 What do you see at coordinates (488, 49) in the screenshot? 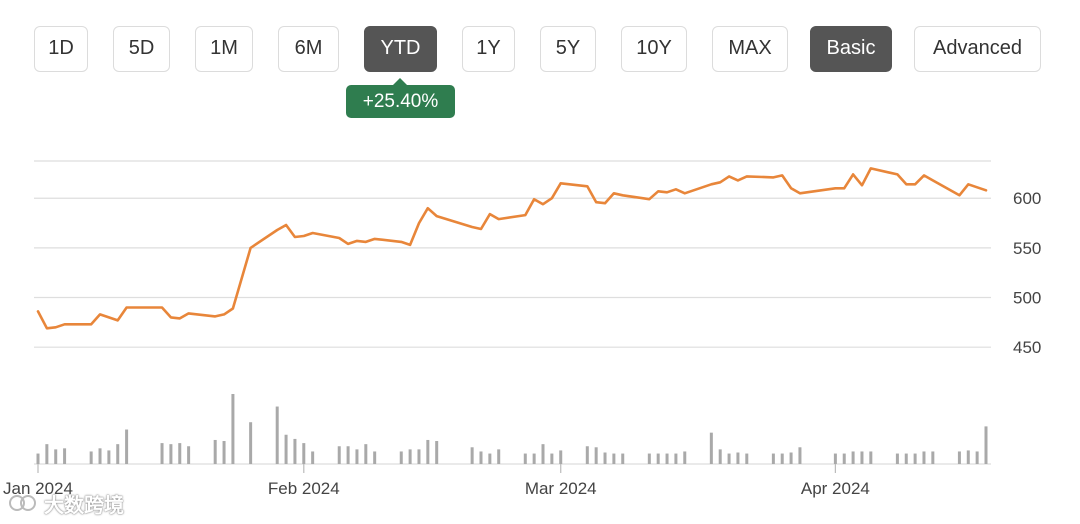
I see `range-1y-button: 1Y` at bounding box center [488, 49].